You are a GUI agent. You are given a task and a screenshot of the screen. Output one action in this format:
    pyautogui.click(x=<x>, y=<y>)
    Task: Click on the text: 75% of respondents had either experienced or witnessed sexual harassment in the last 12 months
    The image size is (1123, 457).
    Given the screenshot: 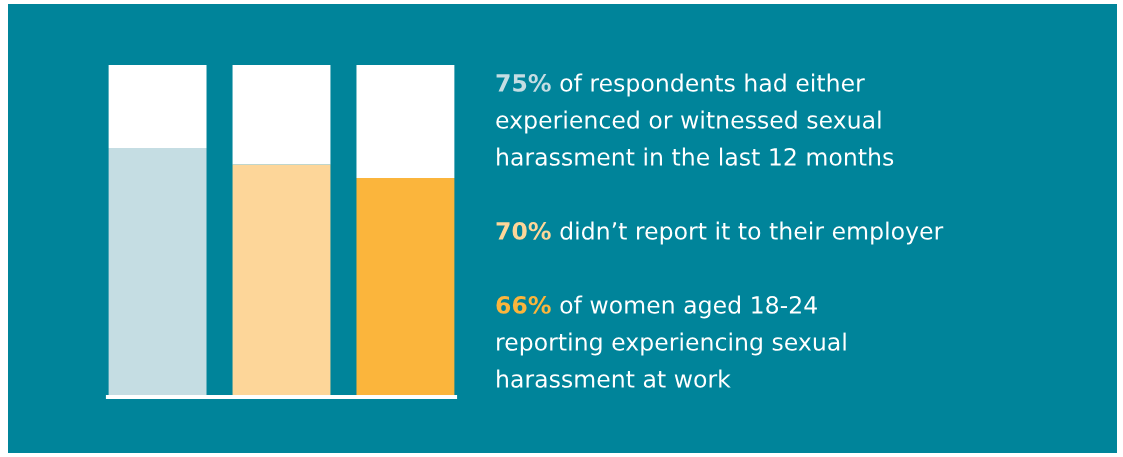 What is the action you would take?
    pyautogui.click(x=695, y=119)
    